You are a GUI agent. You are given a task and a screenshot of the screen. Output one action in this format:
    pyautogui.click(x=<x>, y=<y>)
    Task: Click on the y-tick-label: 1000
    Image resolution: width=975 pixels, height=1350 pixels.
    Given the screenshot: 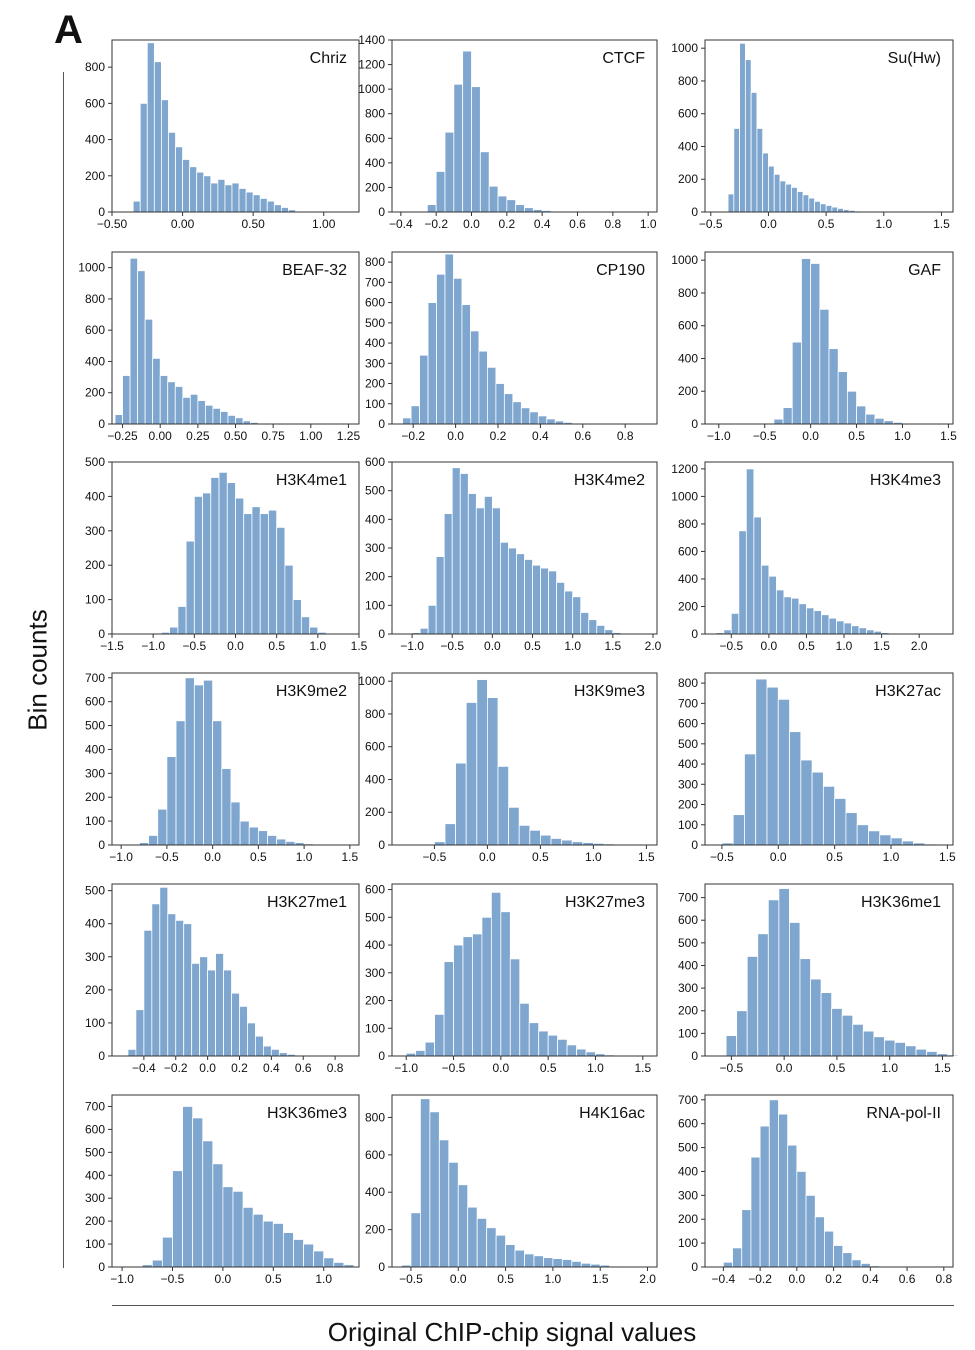 What is the action you would take?
    pyautogui.click(x=371, y=681)
    